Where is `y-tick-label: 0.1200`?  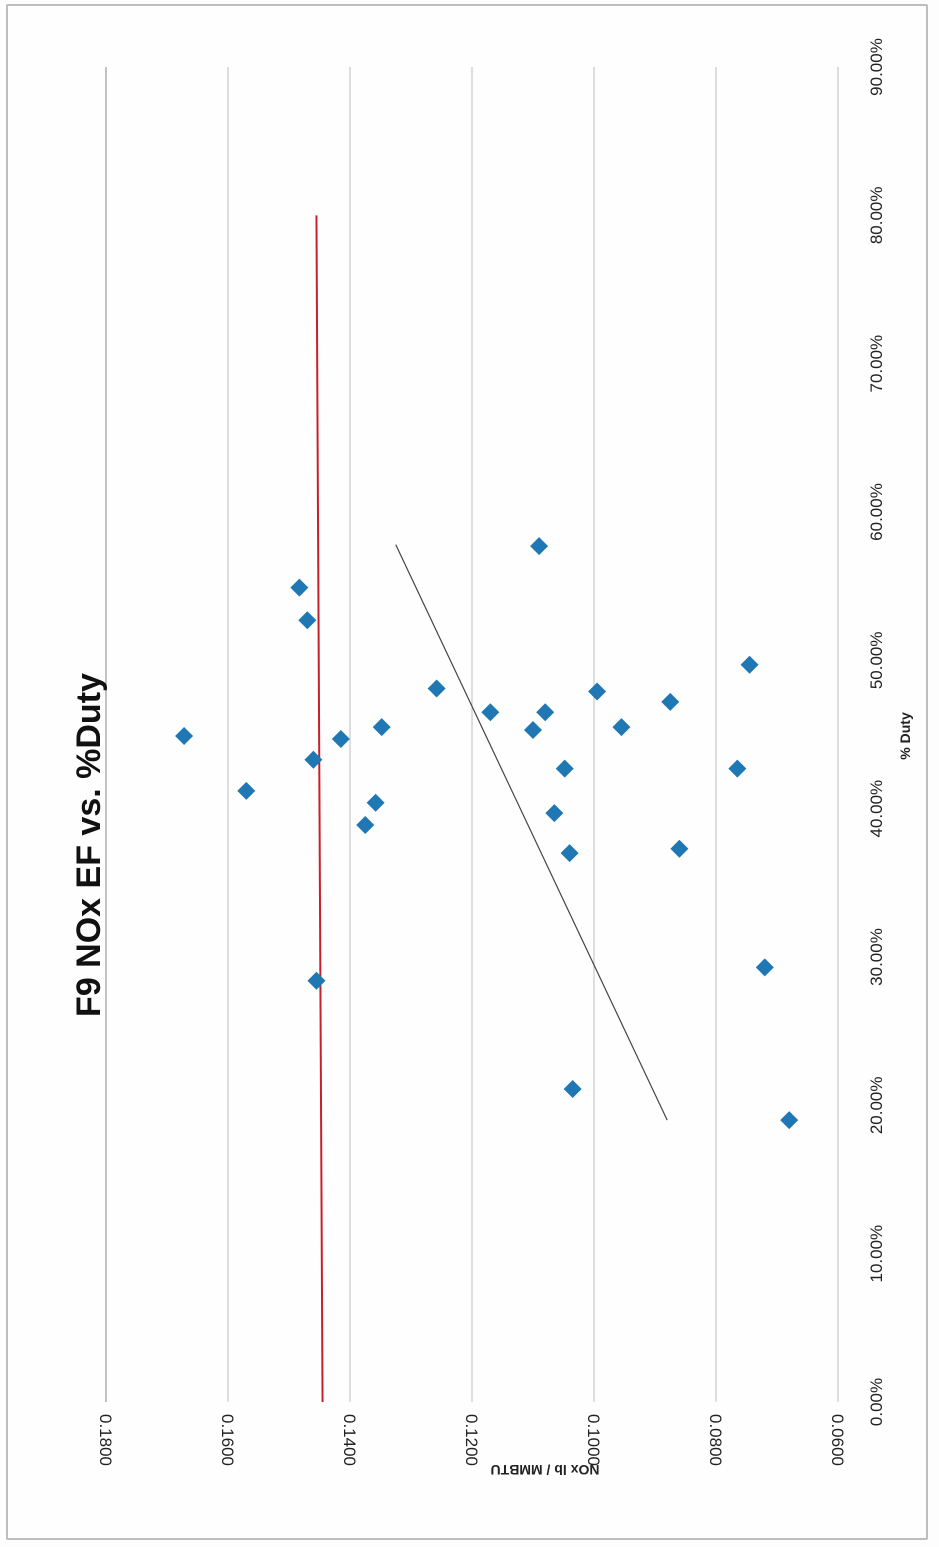
y-tick-label: 0.1200 is located at coordinates (471, 1440).